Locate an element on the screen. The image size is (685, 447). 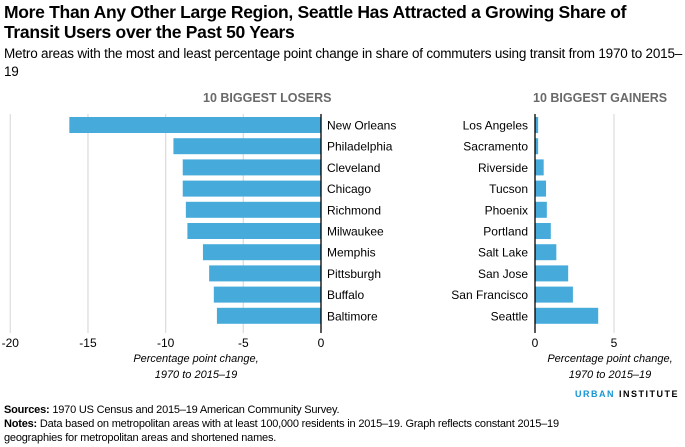
logo-urban: URBAN is located at coordinates (594, 394).